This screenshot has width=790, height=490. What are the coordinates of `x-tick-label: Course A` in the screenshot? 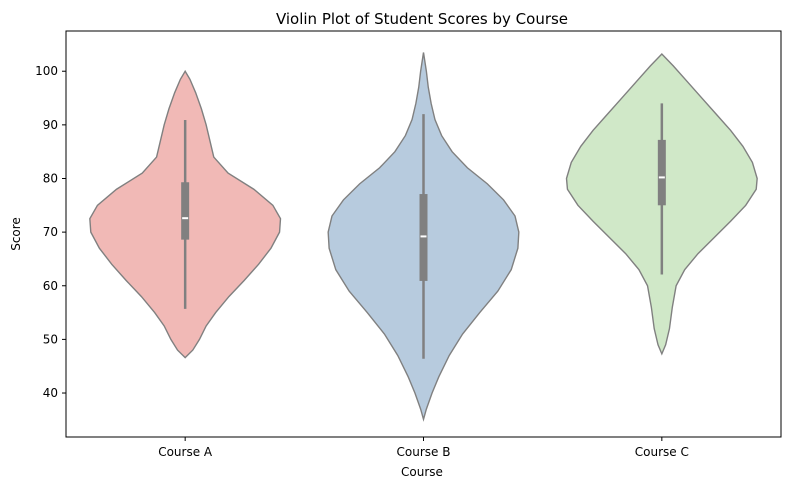 It's located at (185, 452).